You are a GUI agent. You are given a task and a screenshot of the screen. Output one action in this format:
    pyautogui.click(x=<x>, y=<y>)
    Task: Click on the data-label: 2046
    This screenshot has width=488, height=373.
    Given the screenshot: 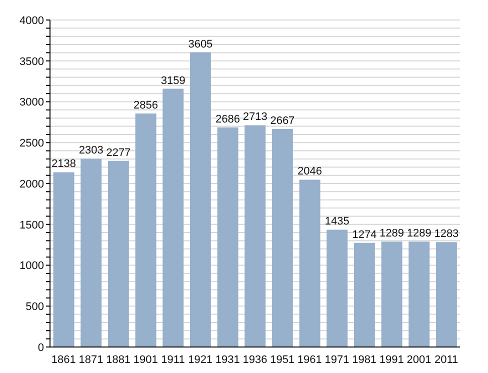 What is the action you would take?
    pyautogui.click(x=310, y=172)
    